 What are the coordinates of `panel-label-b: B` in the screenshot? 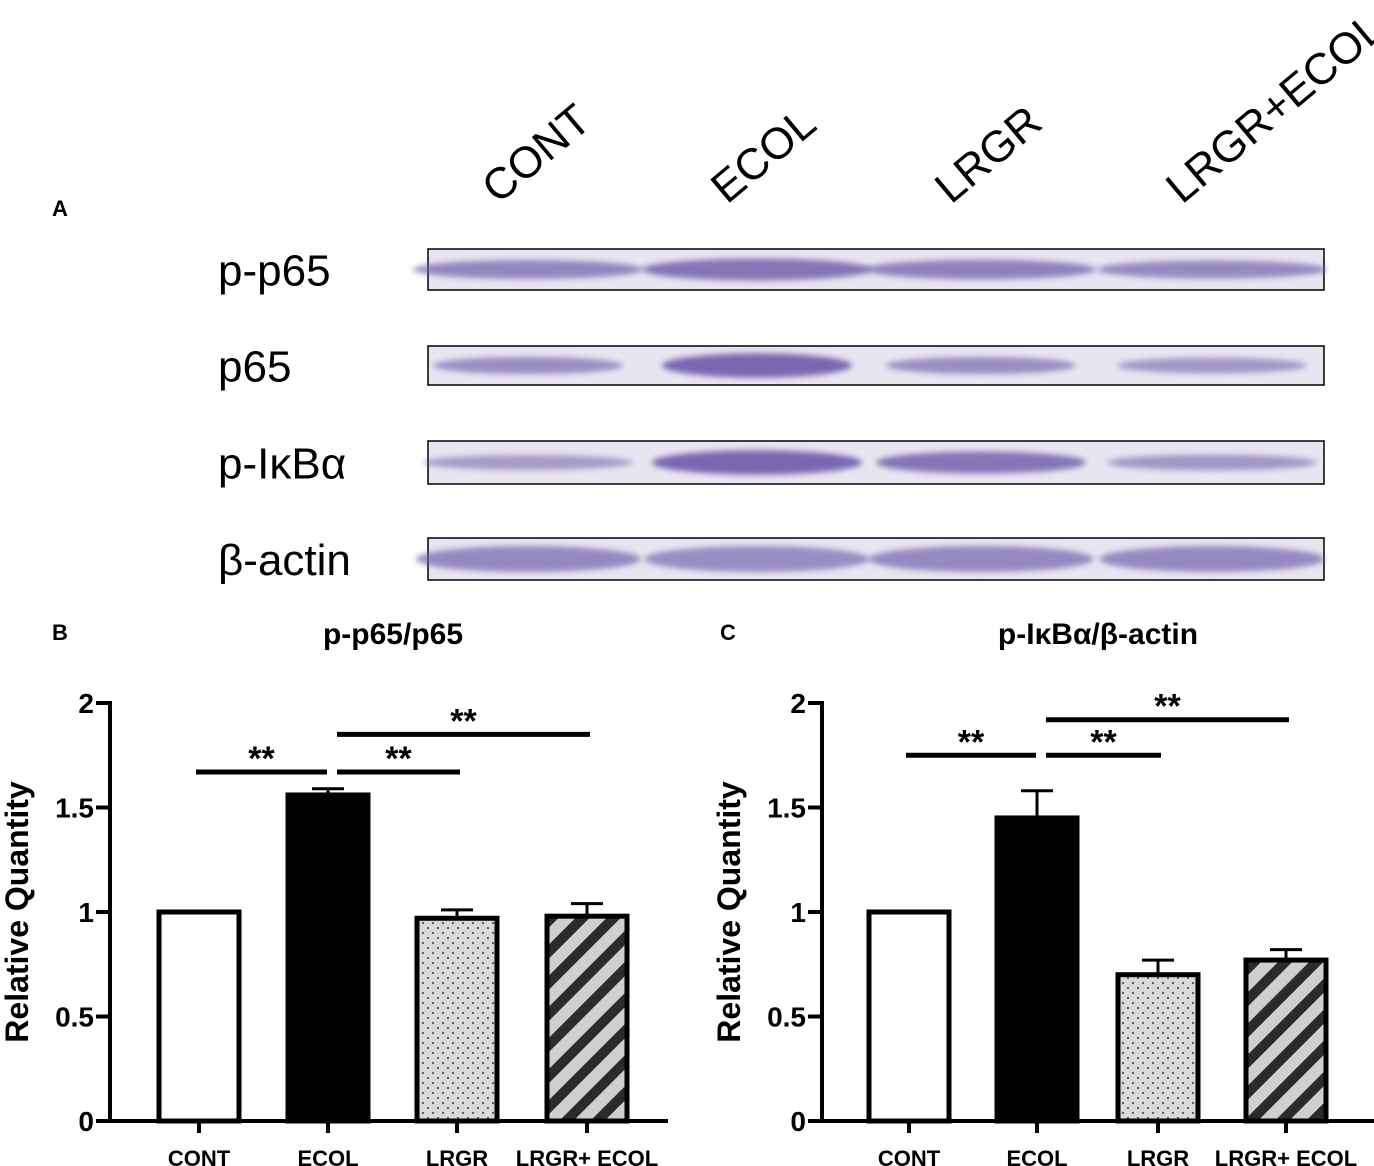 It's located at (60, 632).